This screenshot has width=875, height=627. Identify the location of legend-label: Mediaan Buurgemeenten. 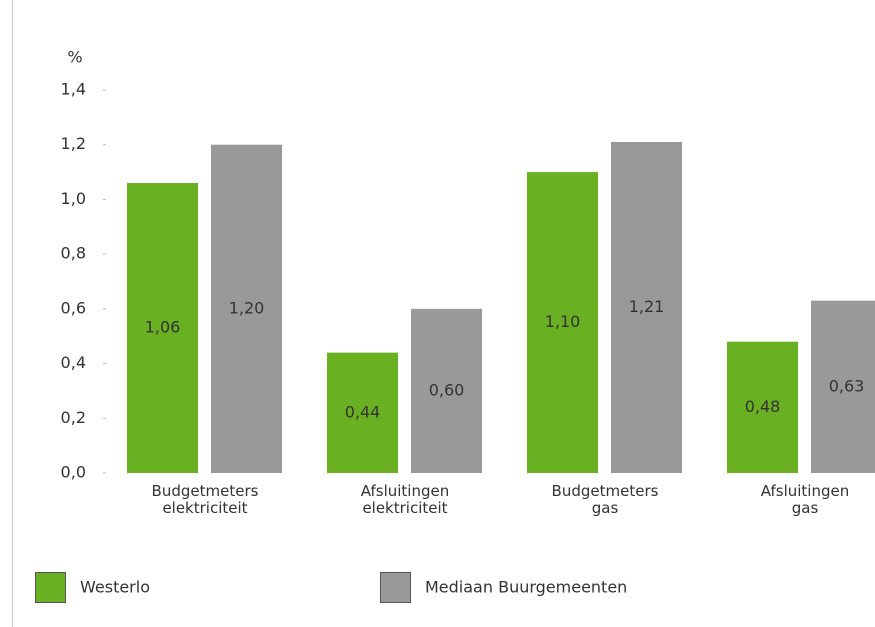
(526, 587).